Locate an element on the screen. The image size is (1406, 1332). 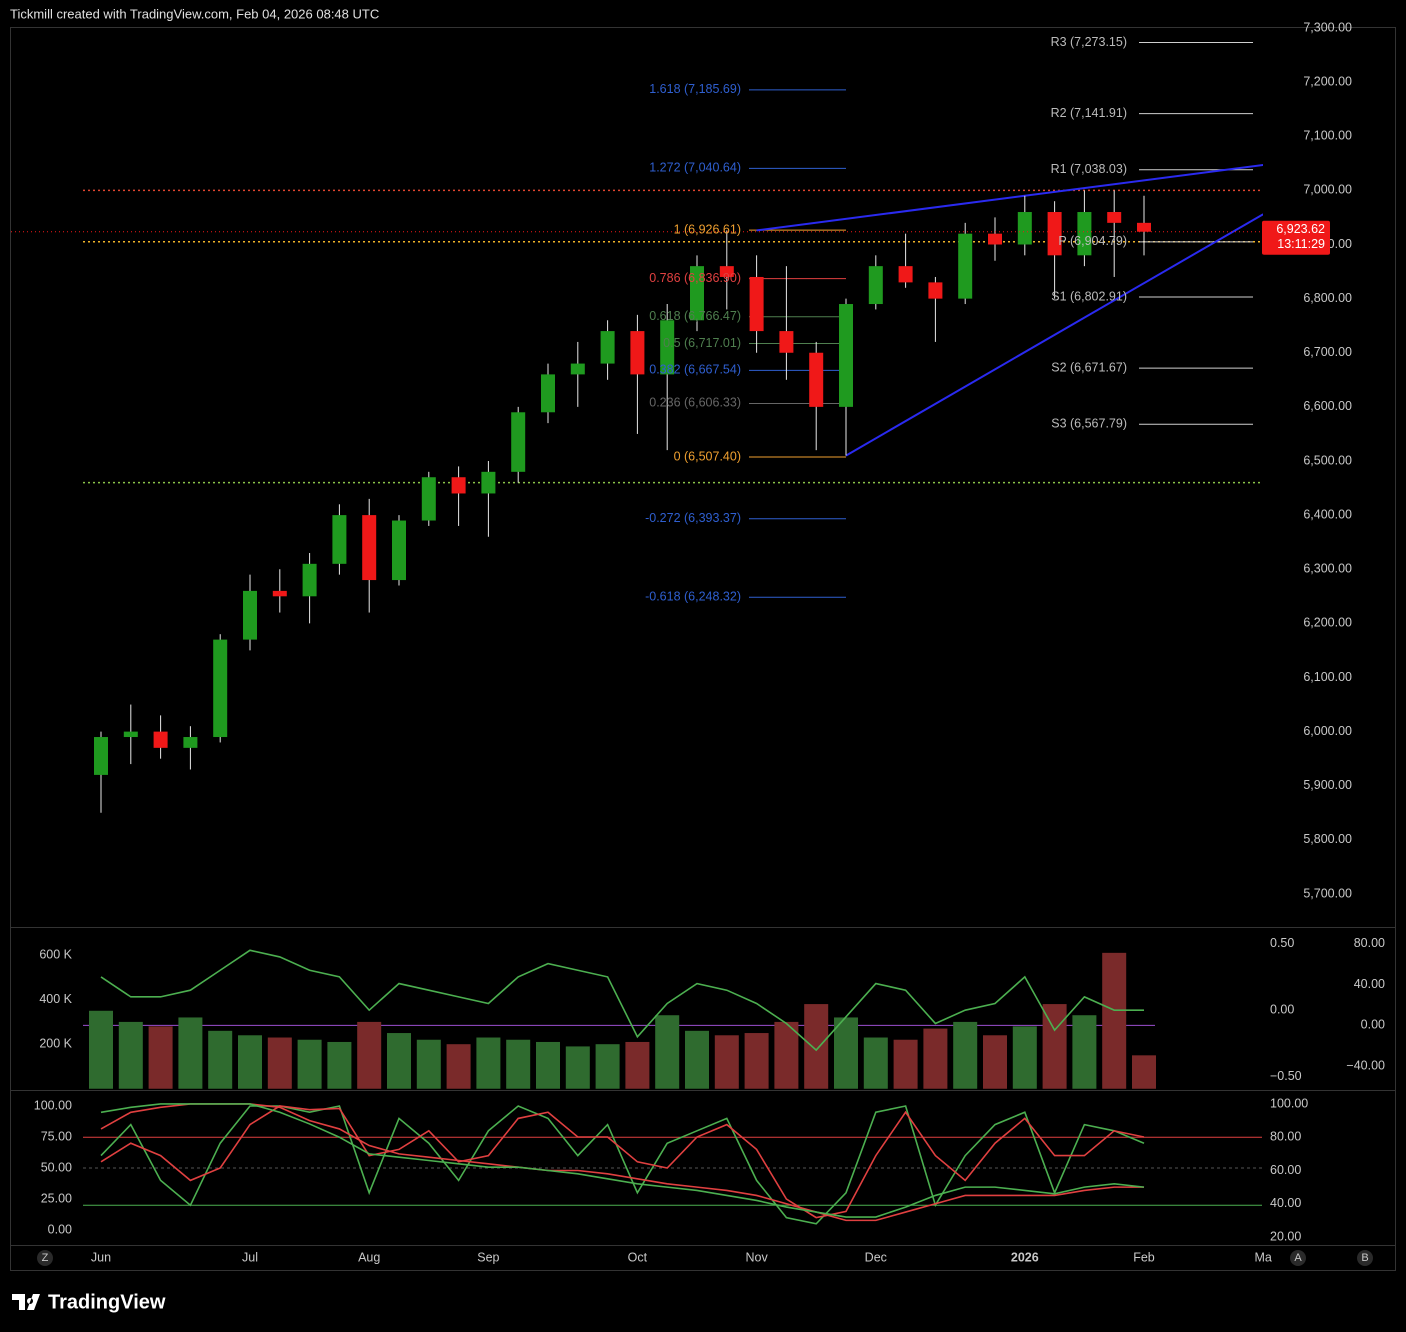
y-tick-label: 7,100.00 is located at coordinates (1327, 136).